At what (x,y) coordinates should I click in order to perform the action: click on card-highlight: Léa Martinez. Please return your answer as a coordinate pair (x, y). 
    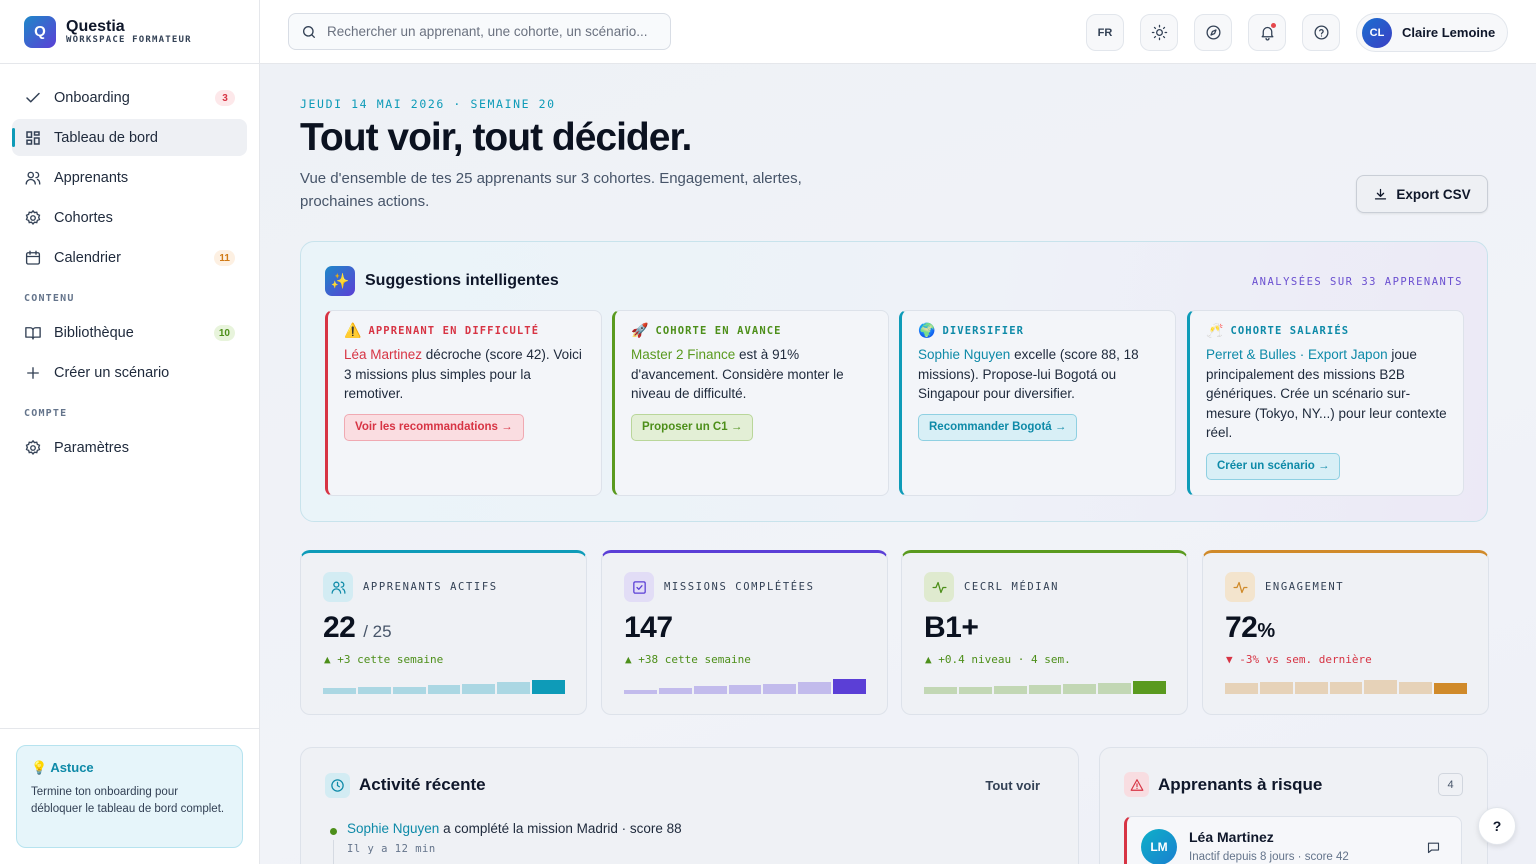
    Looking at the image, I should click on (383, 354).